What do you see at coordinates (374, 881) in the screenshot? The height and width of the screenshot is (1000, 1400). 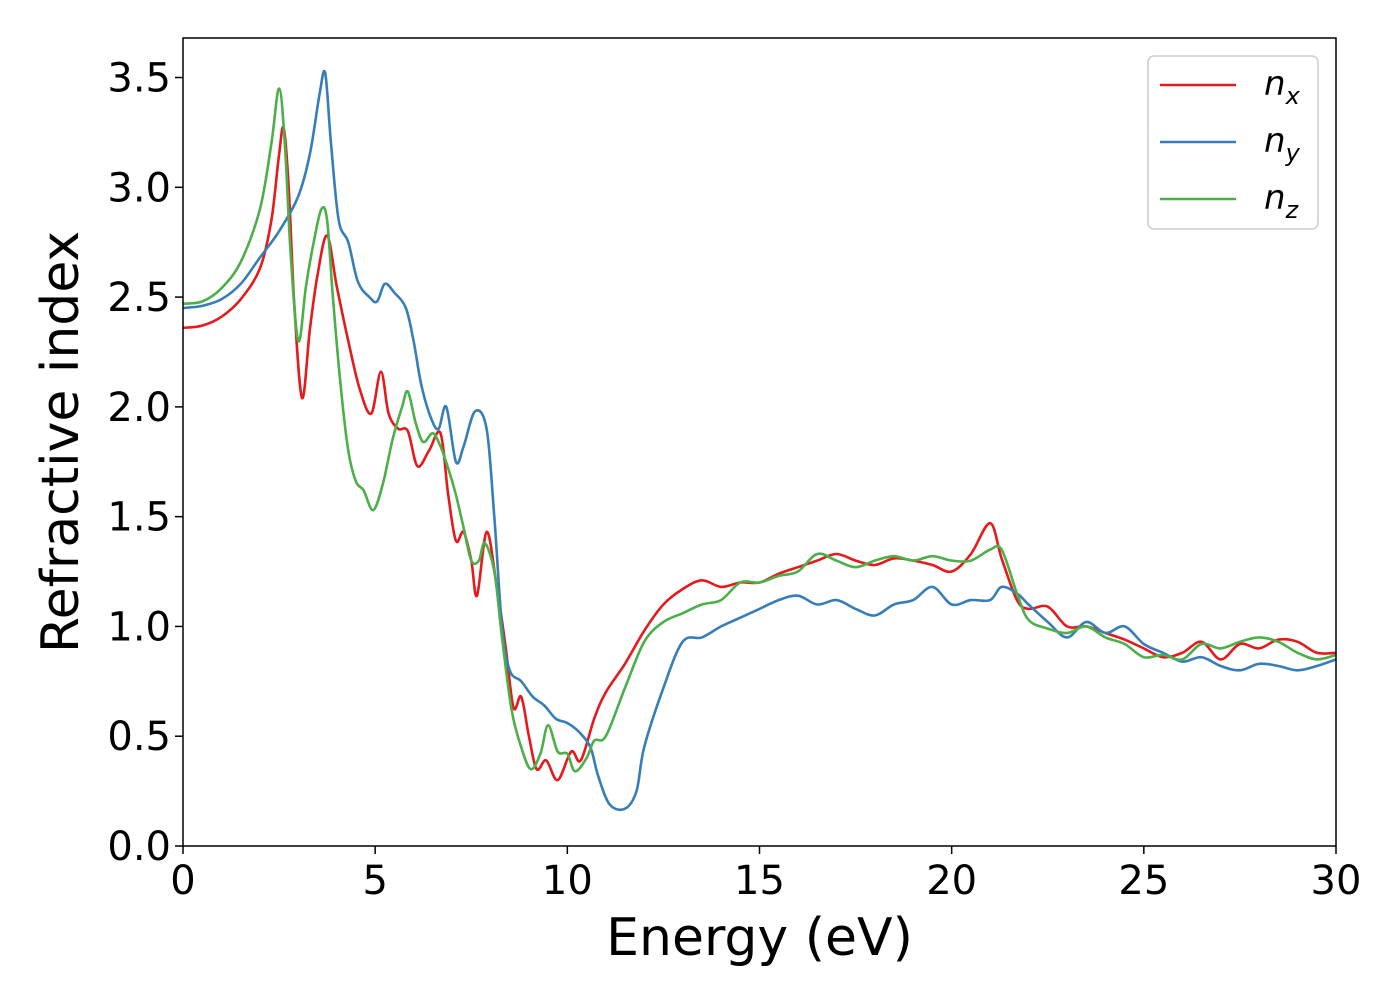 I see `x-tick-label: 5` at bounding box center [374, 881].